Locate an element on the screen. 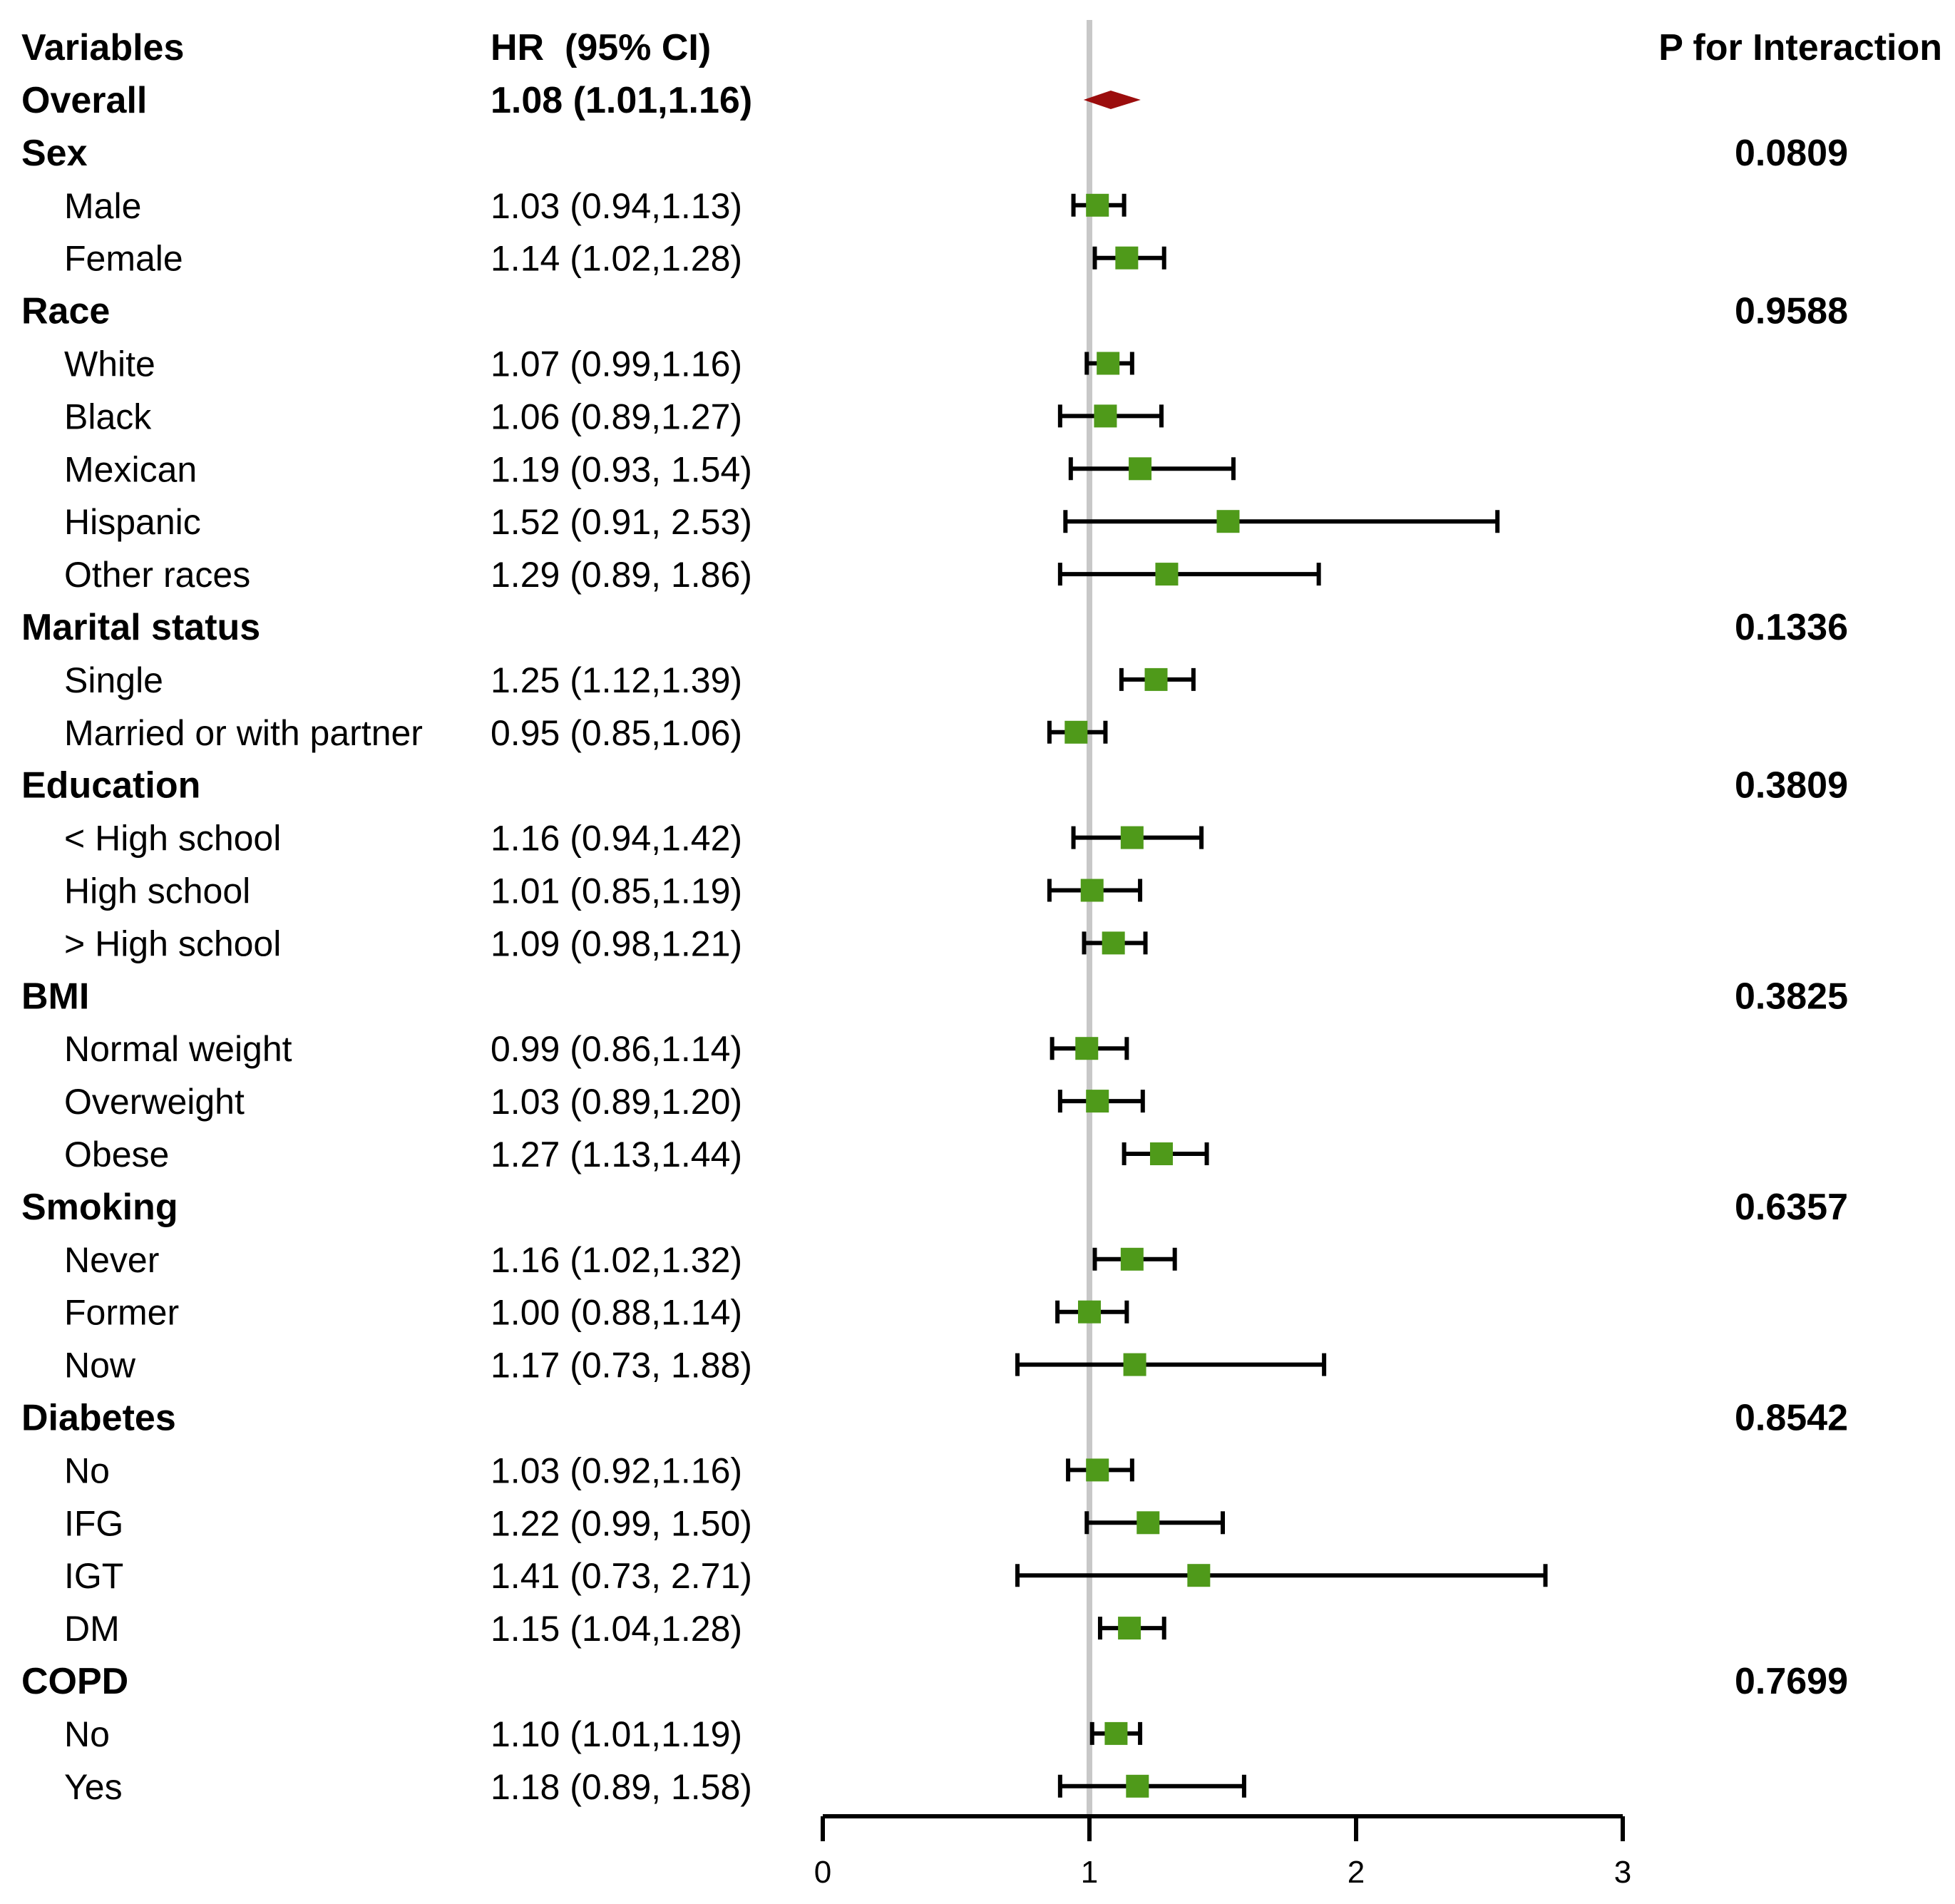  hr-marker-mexican is located at coordinates (1140, 469).